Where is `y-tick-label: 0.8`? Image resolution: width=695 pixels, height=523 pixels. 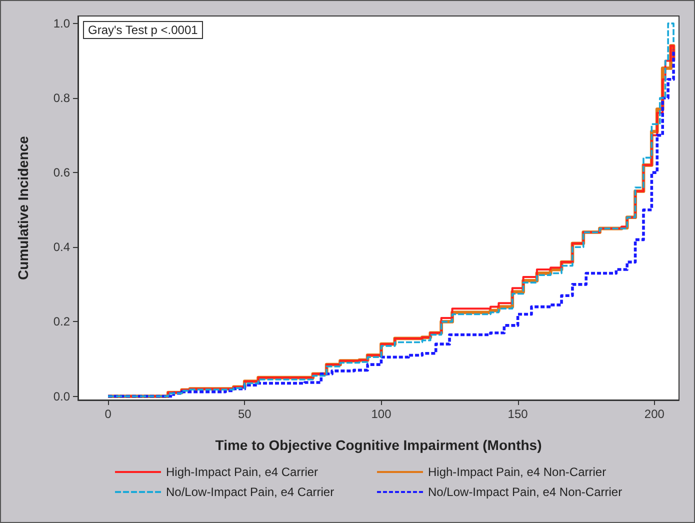
y-tick-label: 0.8 is located at coordinates (61, 98).